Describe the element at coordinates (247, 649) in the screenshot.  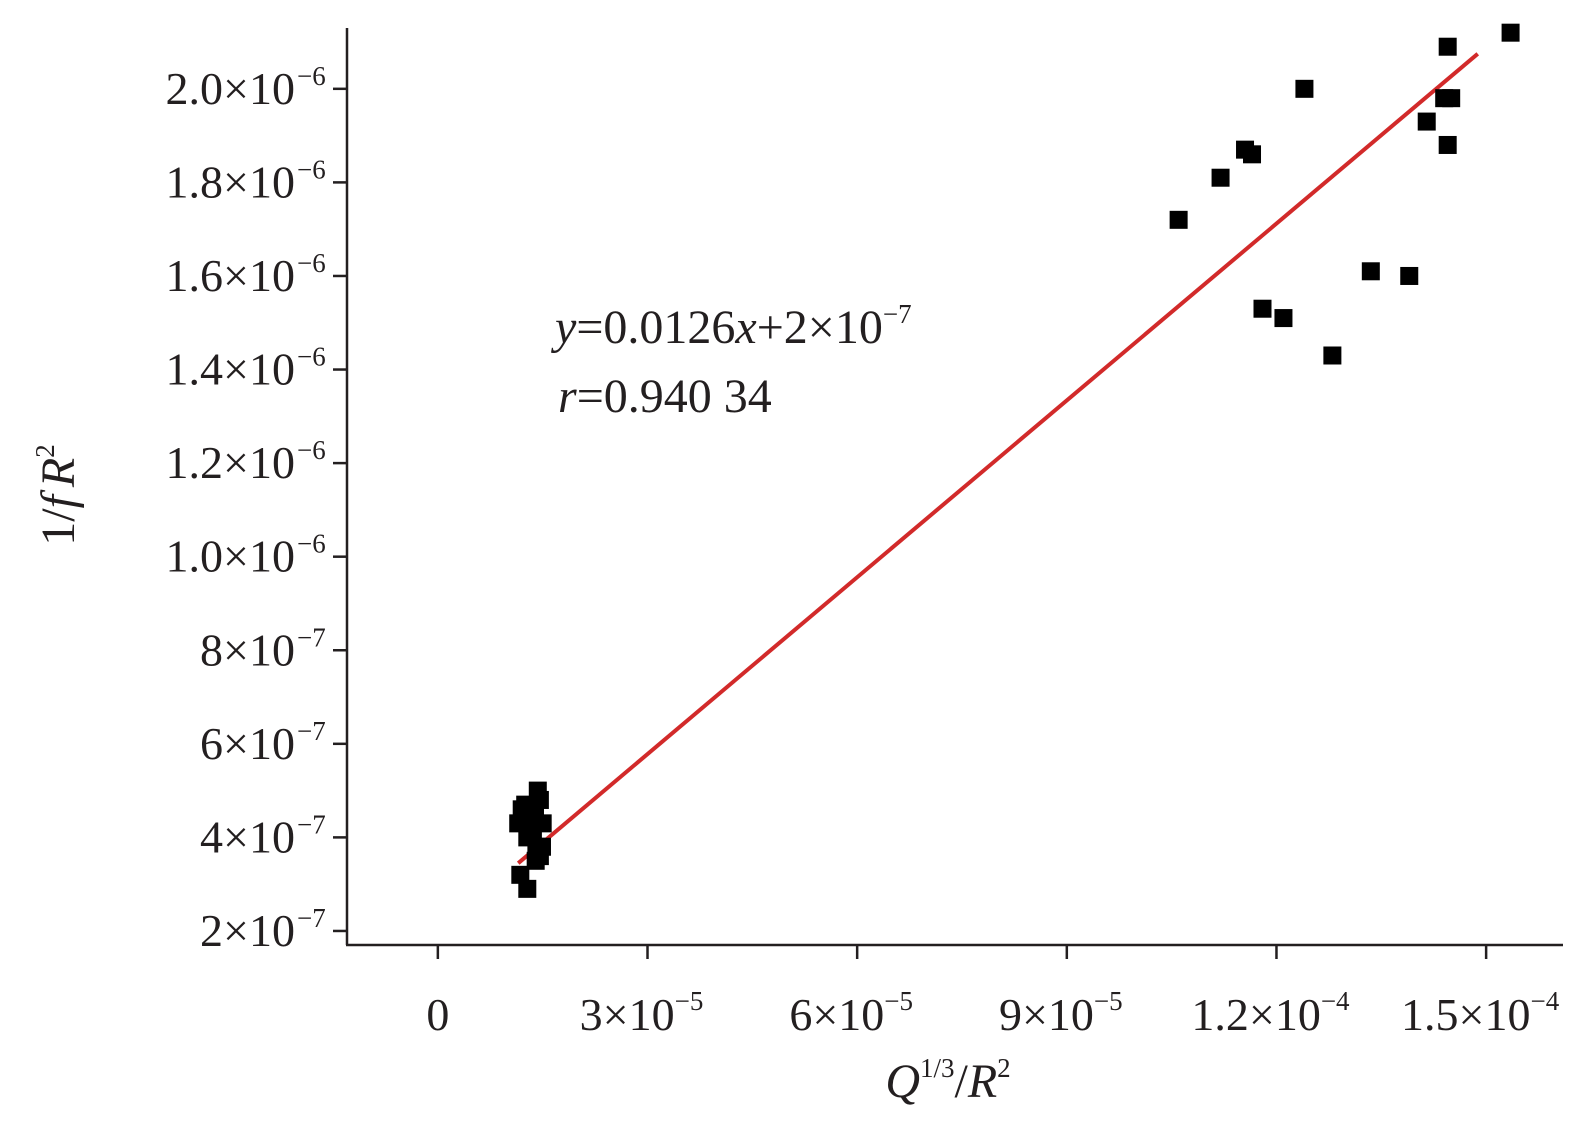
I see `y-tick-label: 8×10` at that location.